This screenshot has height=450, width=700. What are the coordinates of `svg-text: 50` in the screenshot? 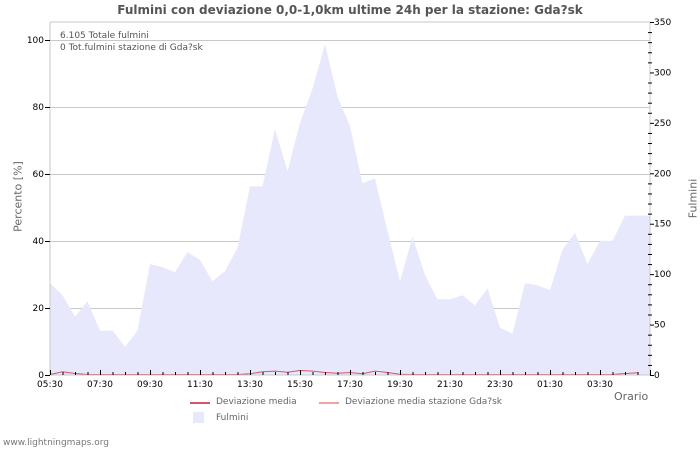 It's located at (660, 326).